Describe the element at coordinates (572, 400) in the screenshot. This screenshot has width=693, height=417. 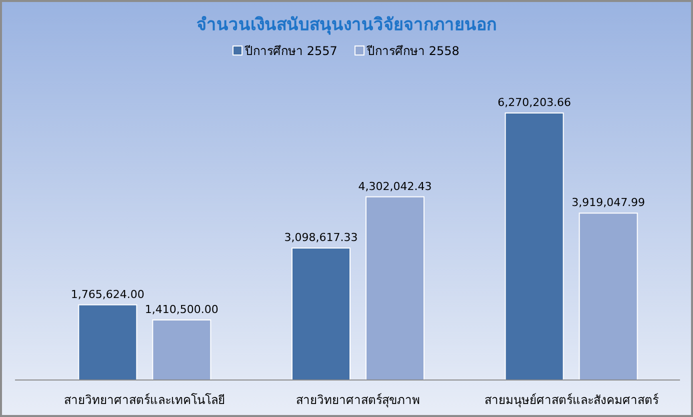
I see `x-tick-label: สายมนุษย์ศาสตร์และสังคมศาสตร์` at that location.